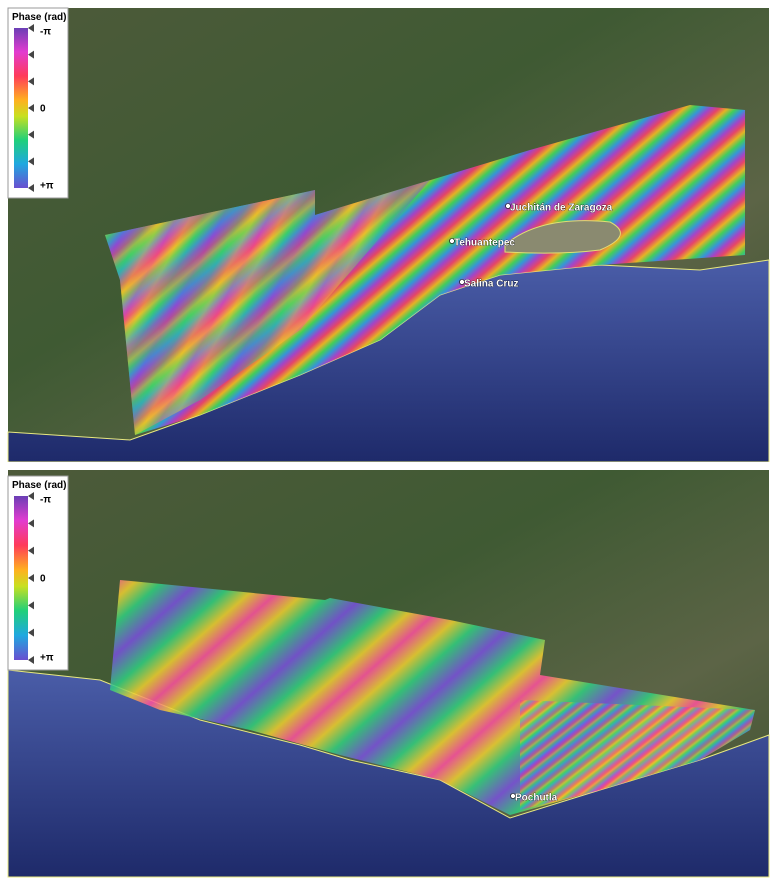 Image resolution: width=777 pixels, height=885 pixels. Describe the element at coordinates (536, 798) in the screenshot. I see `place-label: Pochutla` at that location.